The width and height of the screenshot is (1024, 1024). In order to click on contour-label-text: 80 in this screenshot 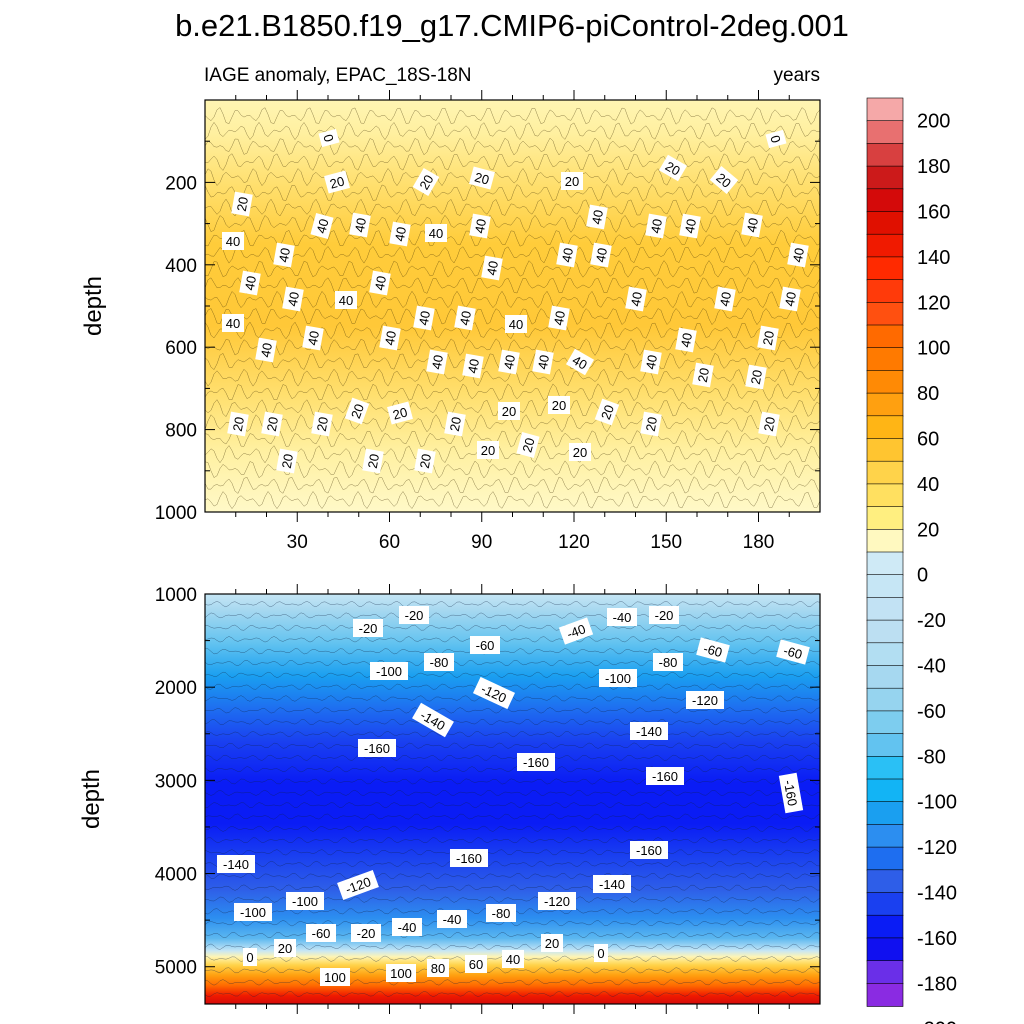, I will do `click(438, 968)`.